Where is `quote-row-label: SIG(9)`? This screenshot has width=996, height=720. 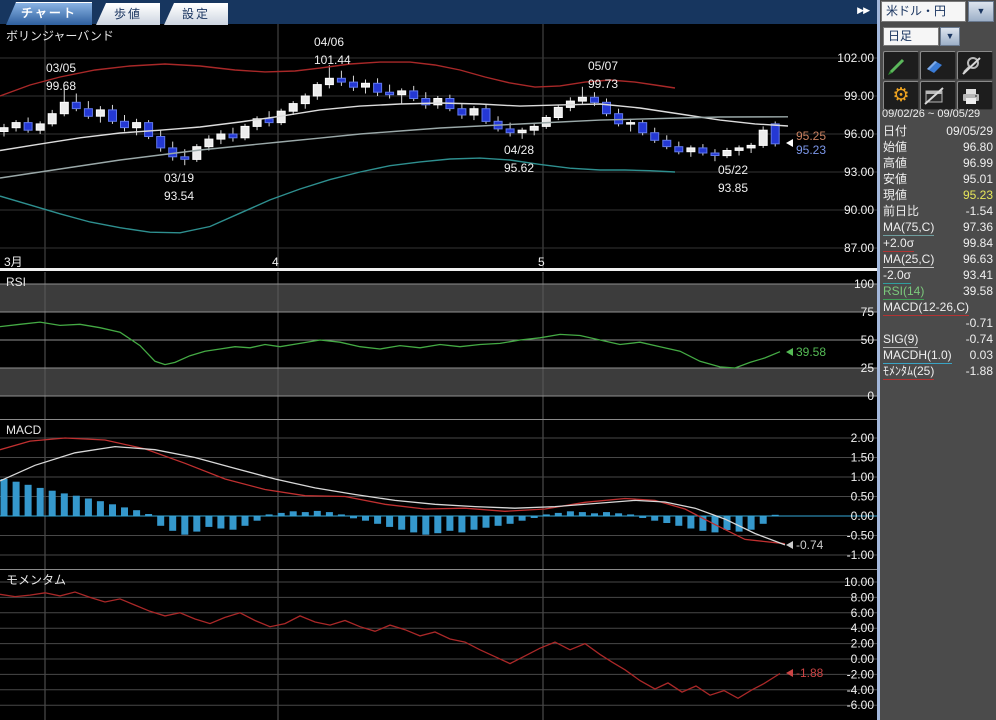
quote-row-label: SIG(9) is located at coordinates (901, 340).